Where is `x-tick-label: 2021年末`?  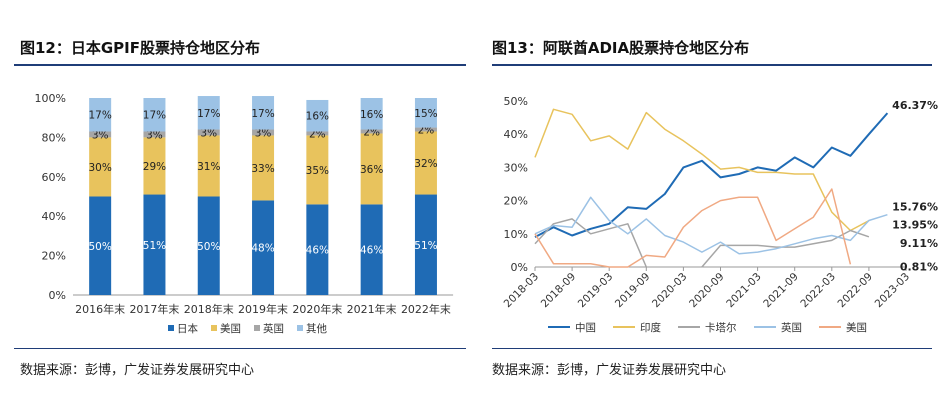
x-tick-label: 2021年末 is located at coordinates (372, 309).